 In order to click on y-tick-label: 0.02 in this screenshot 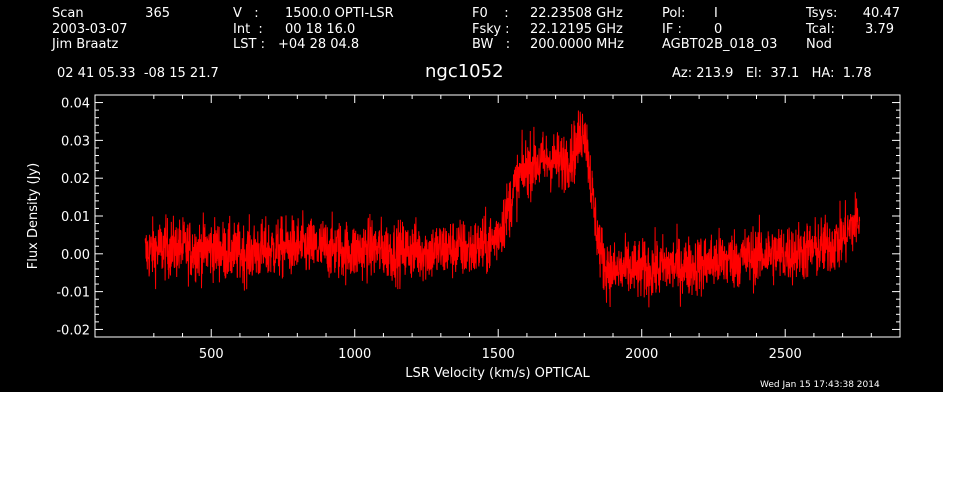, I will do `click(75, 179)`.